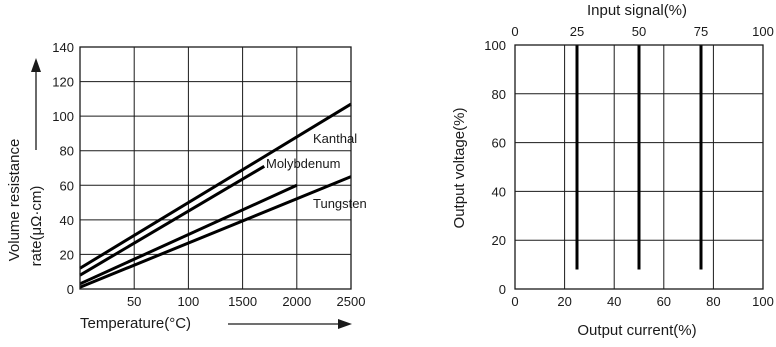  What do you see at coordinates (499, 94) in the screenshot?
I see `right-y-tick-label: 80` at bounding box center [499, 94].